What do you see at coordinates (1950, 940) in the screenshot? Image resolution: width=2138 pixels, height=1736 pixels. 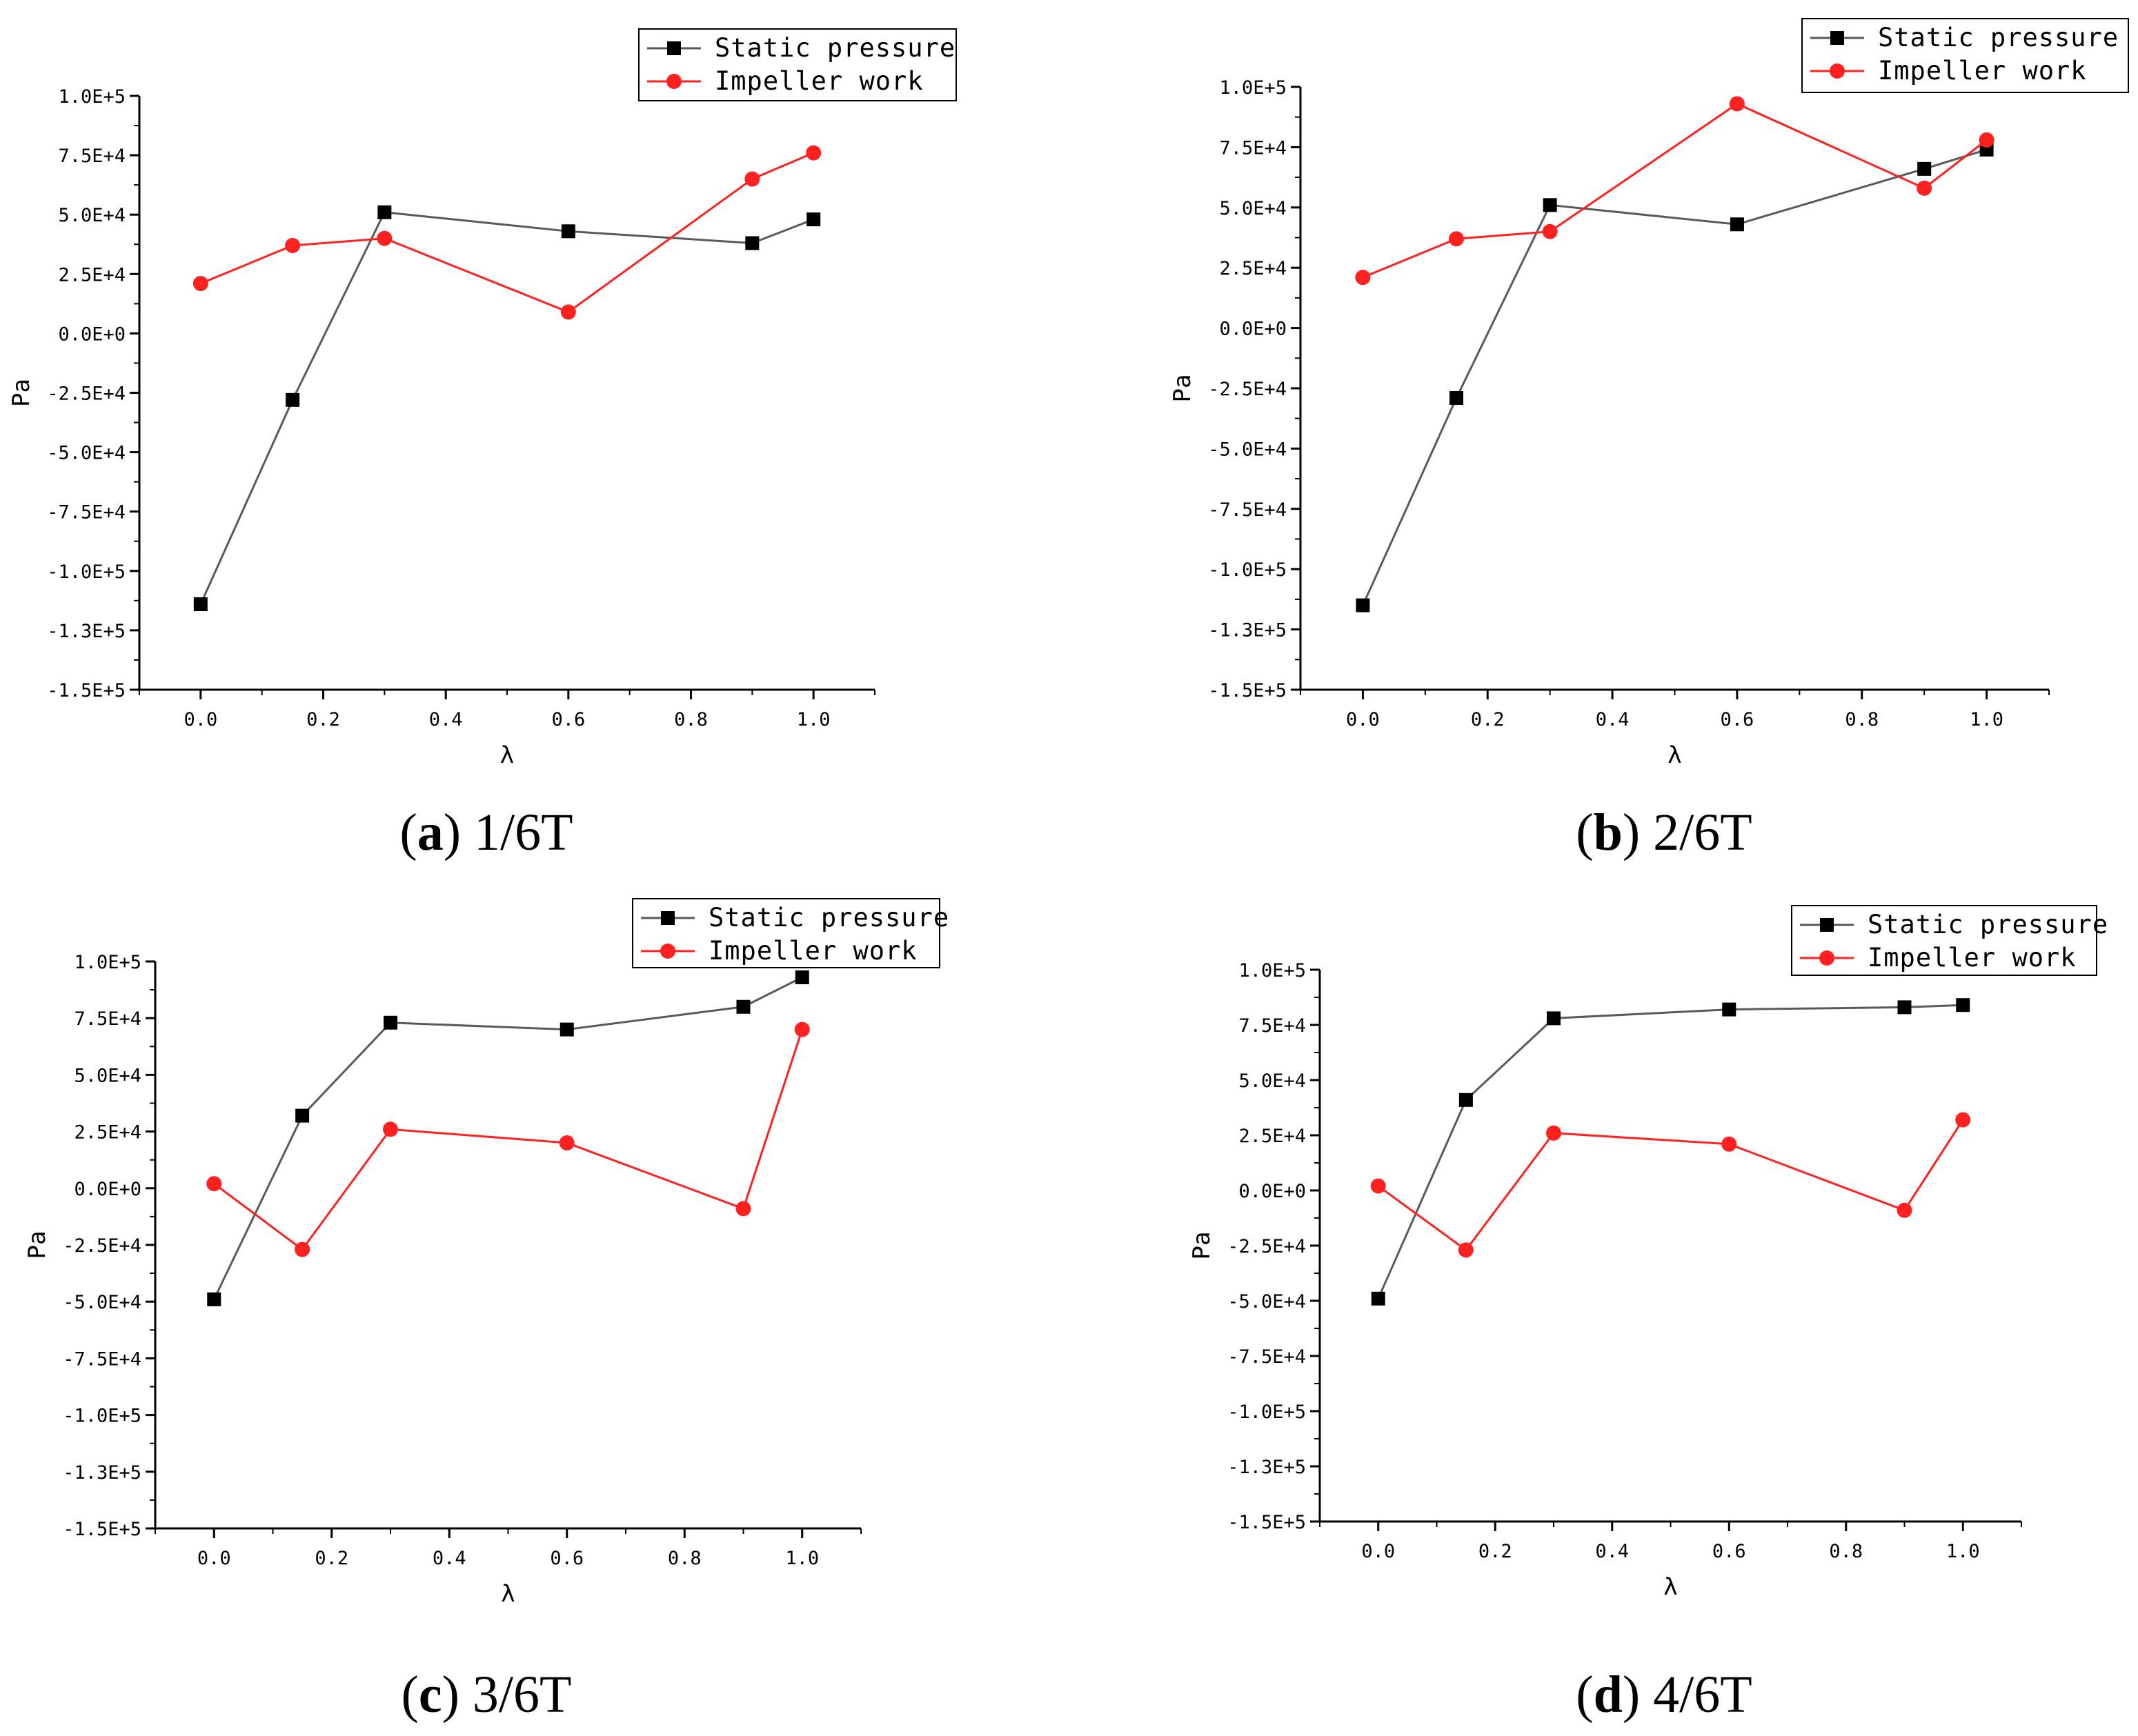 I see `legend: Static pressure Impeller work` at bounding box center [1950, 940].